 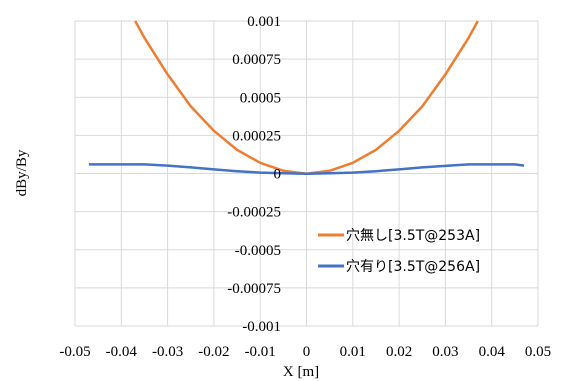 I want to click on legend: 穴無し[3.5T@253A] 穴有り[3.5T@256A], so click(x=399, y=251).